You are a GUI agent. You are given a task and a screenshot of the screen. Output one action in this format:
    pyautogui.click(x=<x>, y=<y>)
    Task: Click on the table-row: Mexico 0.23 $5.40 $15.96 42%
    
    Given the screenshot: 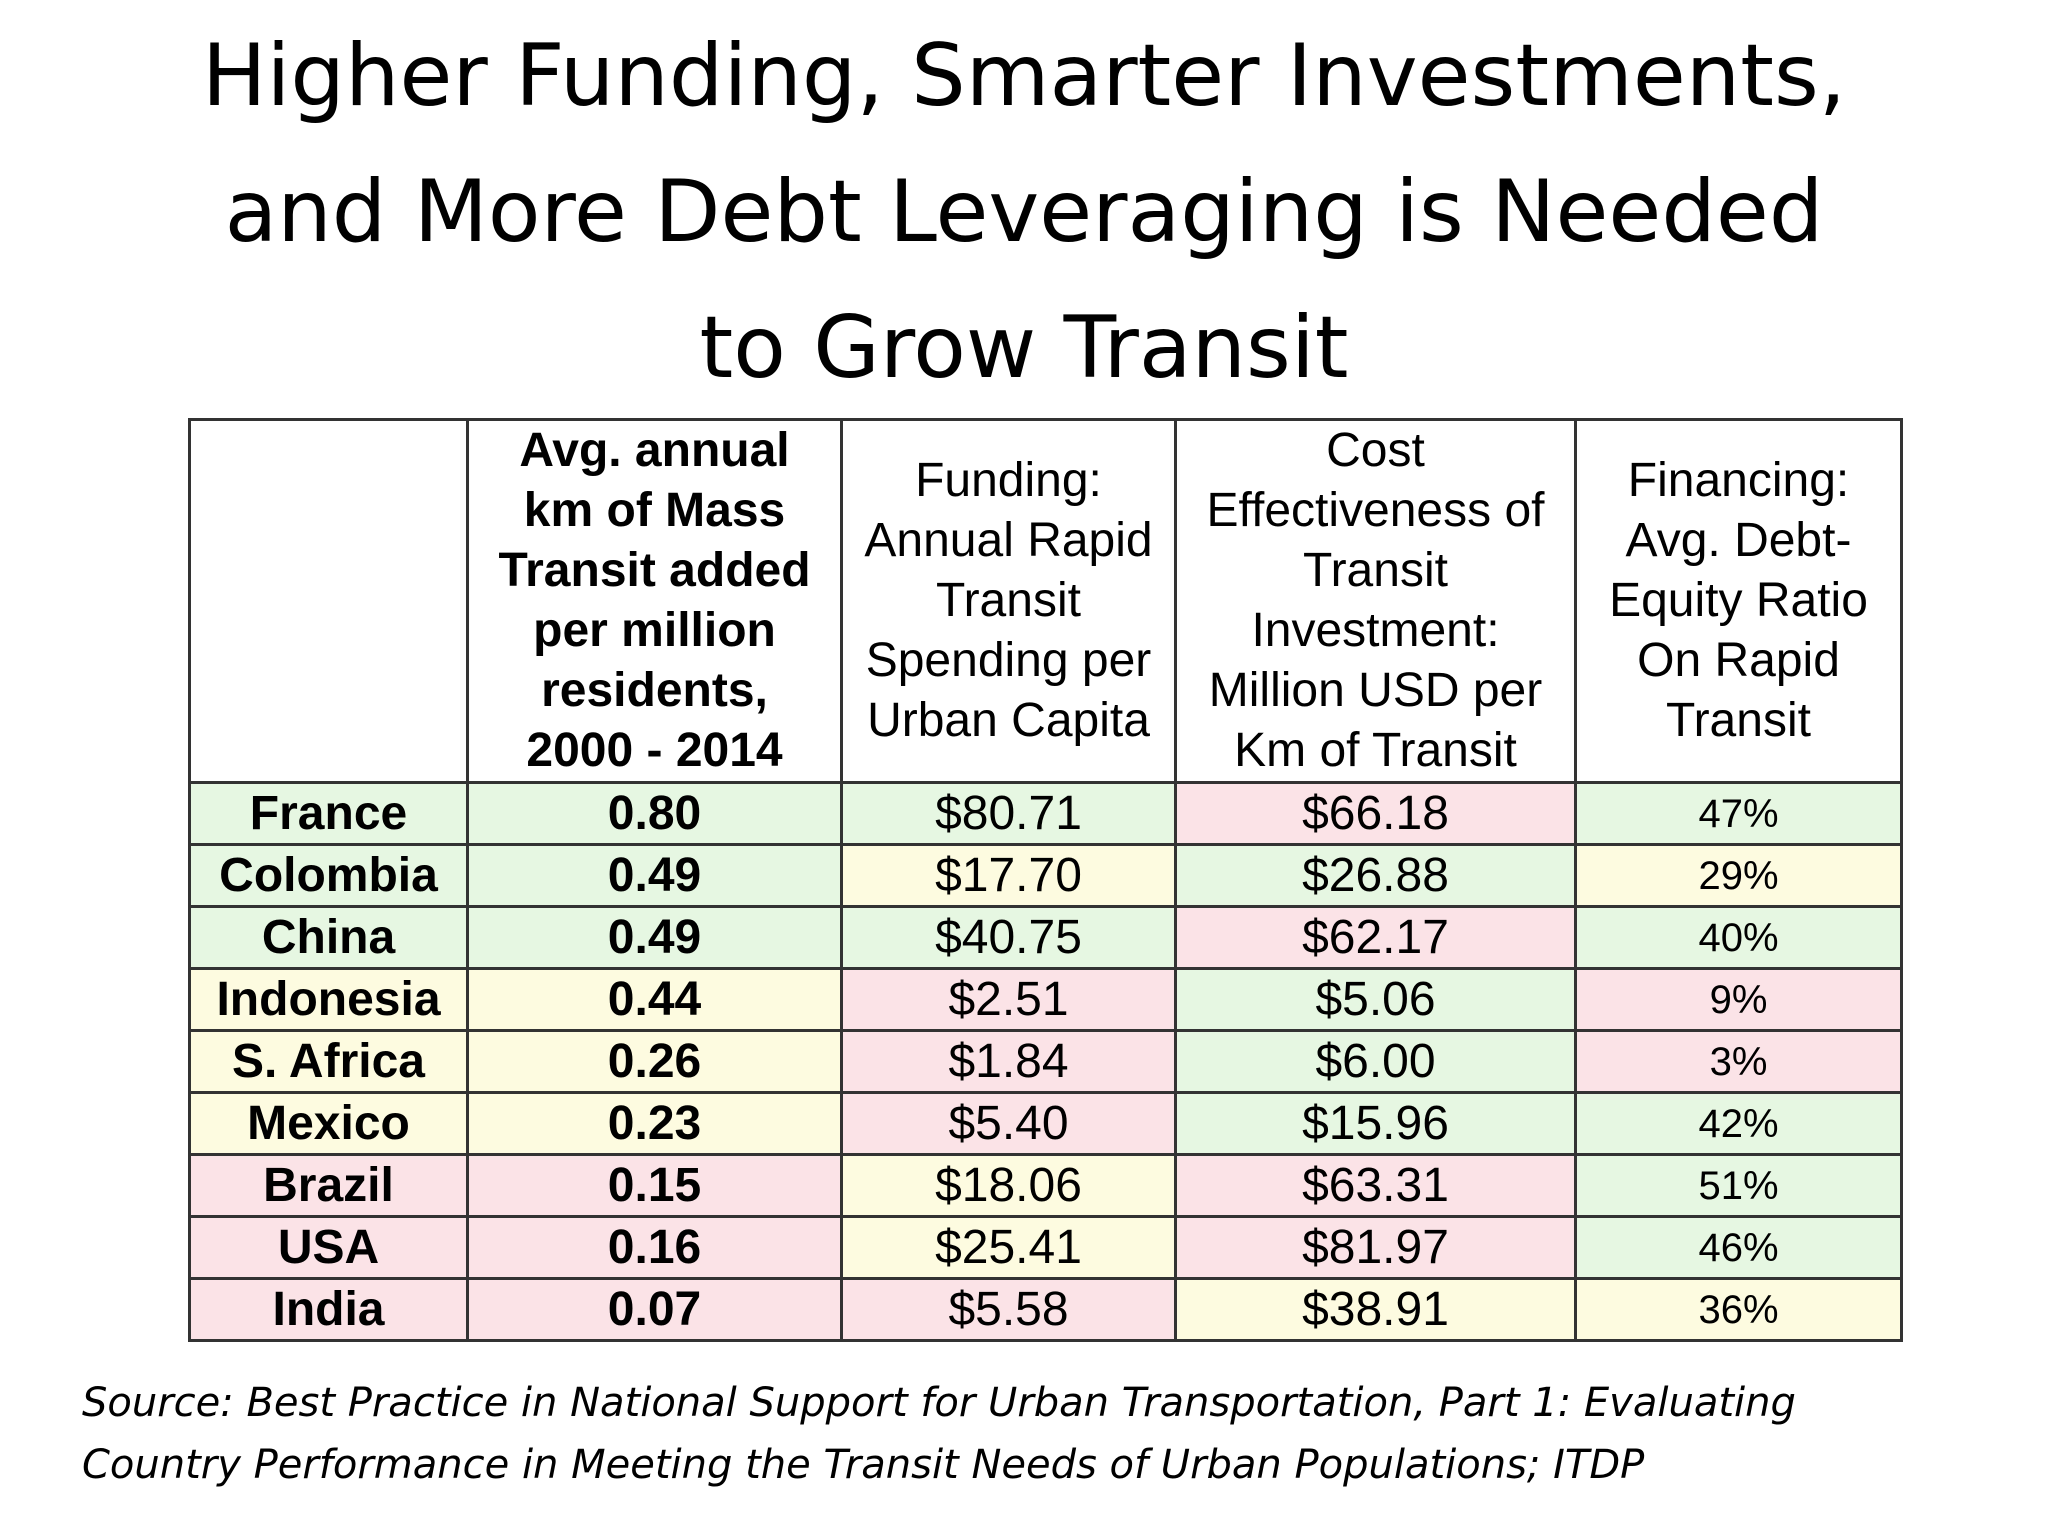 What is the action you would take?
    pyautogui.click(x=1045, y=1123)
    